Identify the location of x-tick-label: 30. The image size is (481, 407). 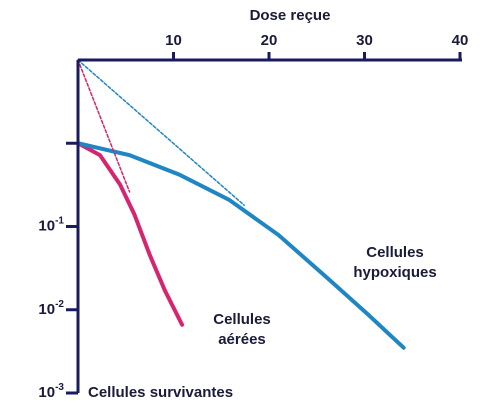
(364, 40).